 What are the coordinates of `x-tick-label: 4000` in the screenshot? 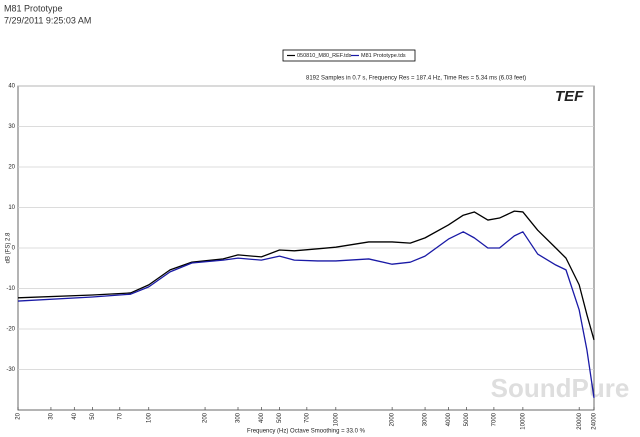 It's located at (449, 419).